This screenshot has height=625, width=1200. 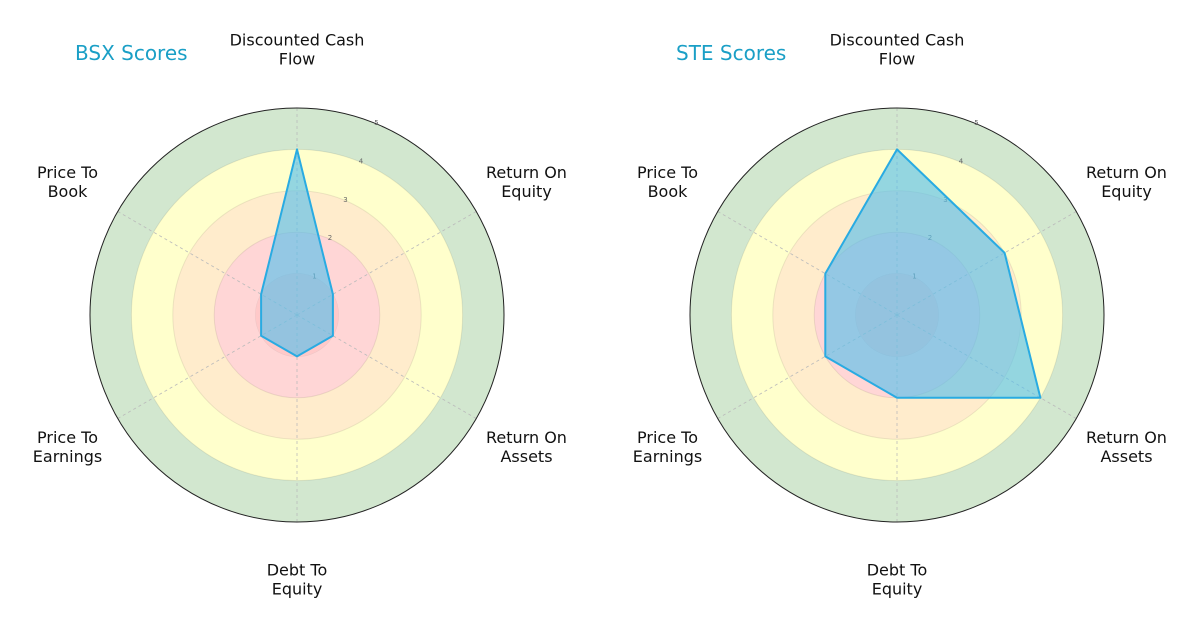 What do you see at coordinates (131, 53) in the screenshot?
I see `chart-title: BSX Scores` at bounding box center [131, 53].